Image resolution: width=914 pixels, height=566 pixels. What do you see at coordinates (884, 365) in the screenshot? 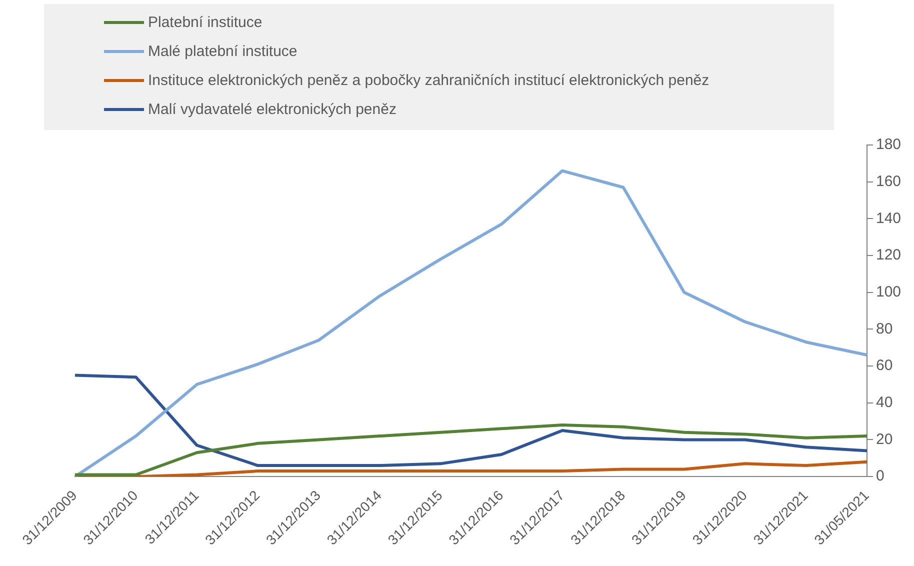
I see `y-tick-label: 60` at bounding box center [884, 365].